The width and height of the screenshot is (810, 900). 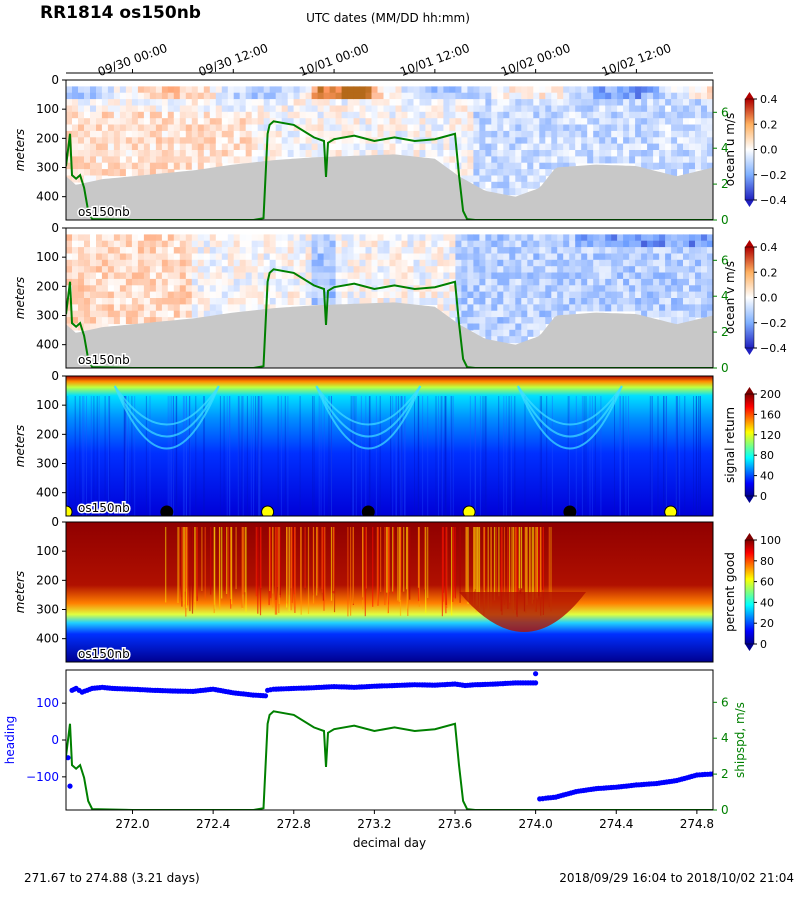 I want to click on colorbar-label: ocean v m/s, so click(x=730, y=297).